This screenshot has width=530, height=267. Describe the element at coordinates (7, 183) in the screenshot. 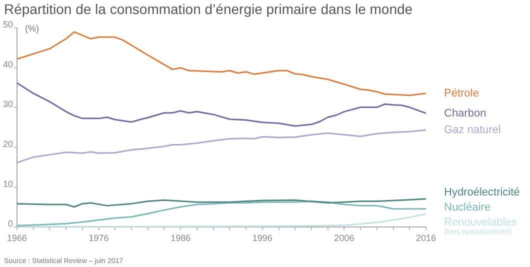

I see `y-tick-label: 10` at that location.